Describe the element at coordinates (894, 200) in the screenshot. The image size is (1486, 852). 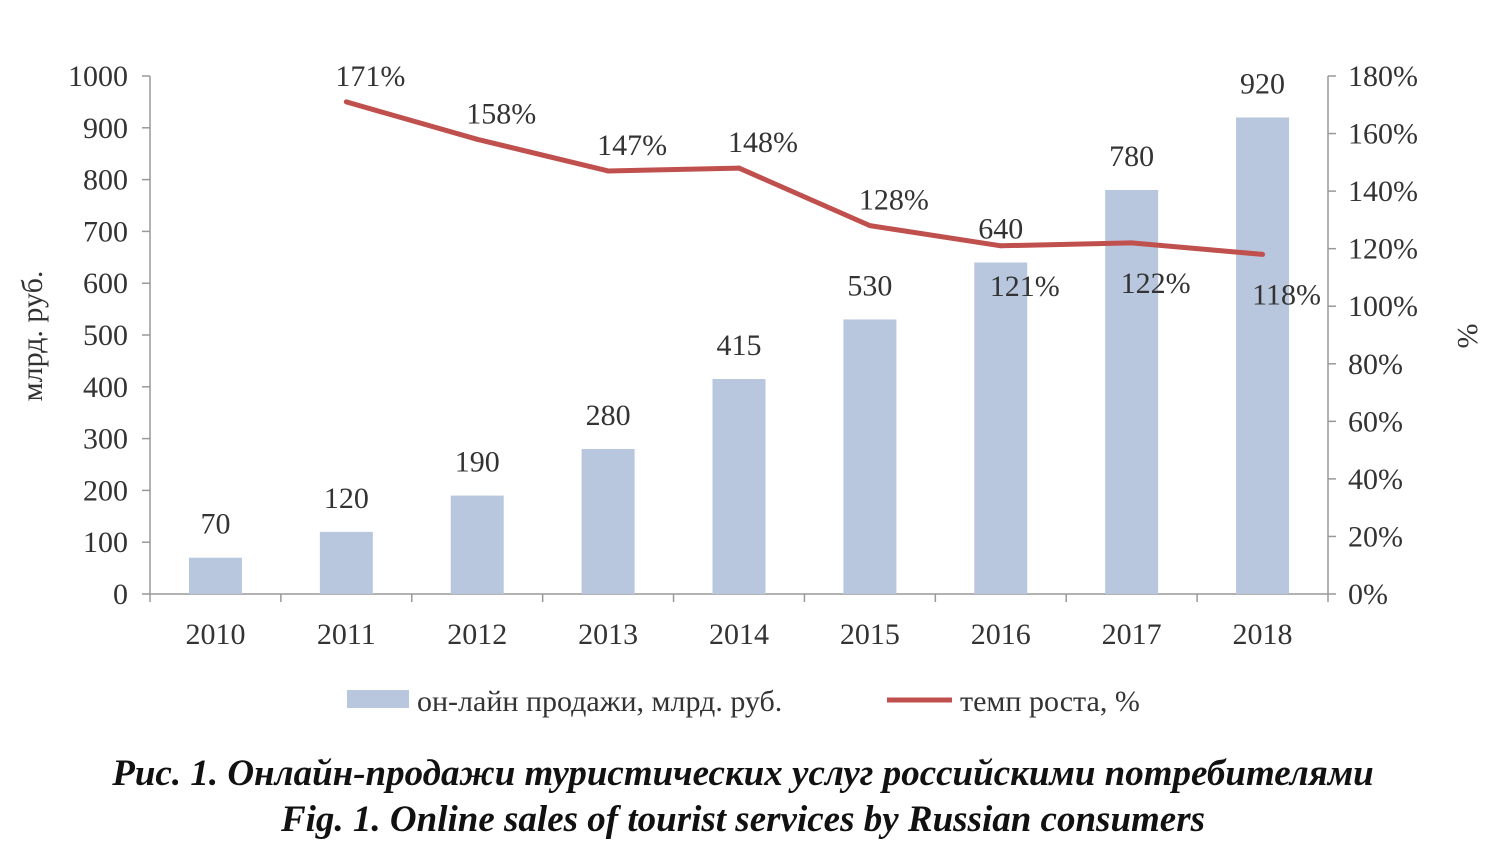
I see `line-value-label: 128%` at that location.